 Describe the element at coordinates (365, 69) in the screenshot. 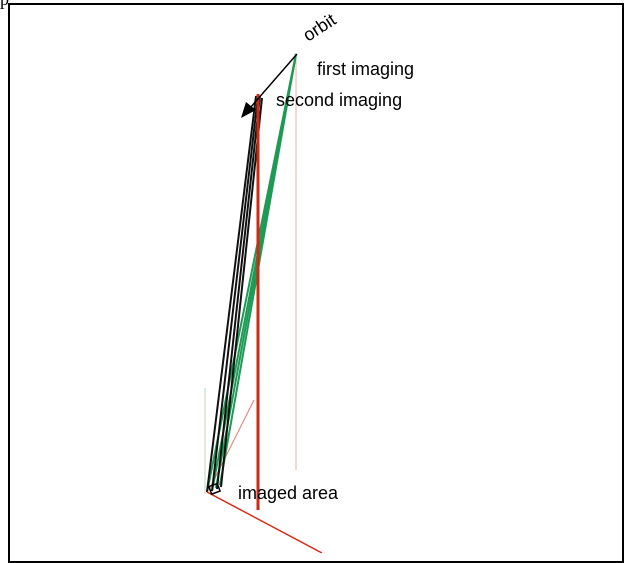

I see `first-imaging-label: first imaging` at that location.